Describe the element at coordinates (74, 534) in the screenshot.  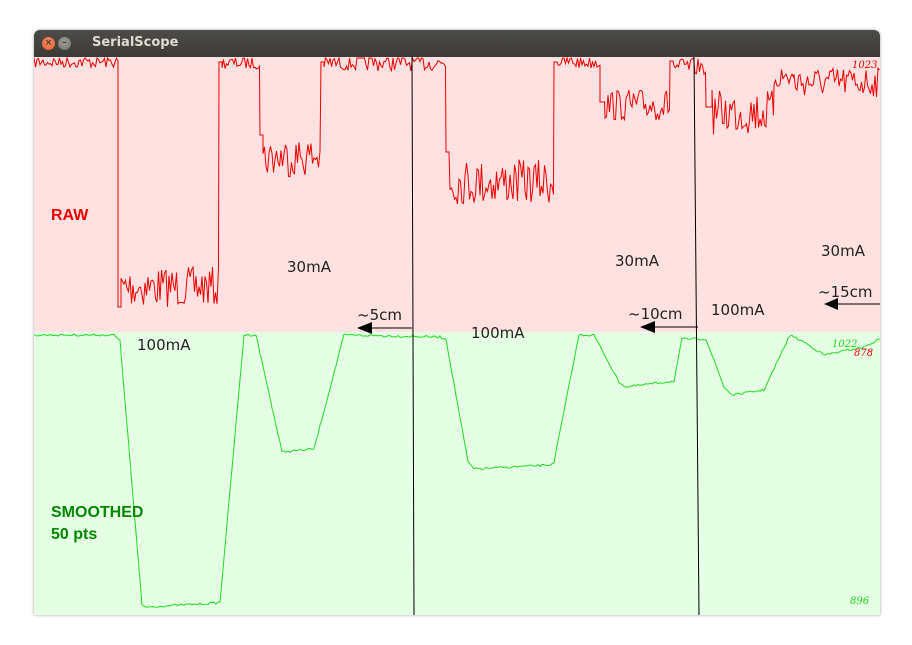
I see `smoothed-points-label: 50 pts` at that location.